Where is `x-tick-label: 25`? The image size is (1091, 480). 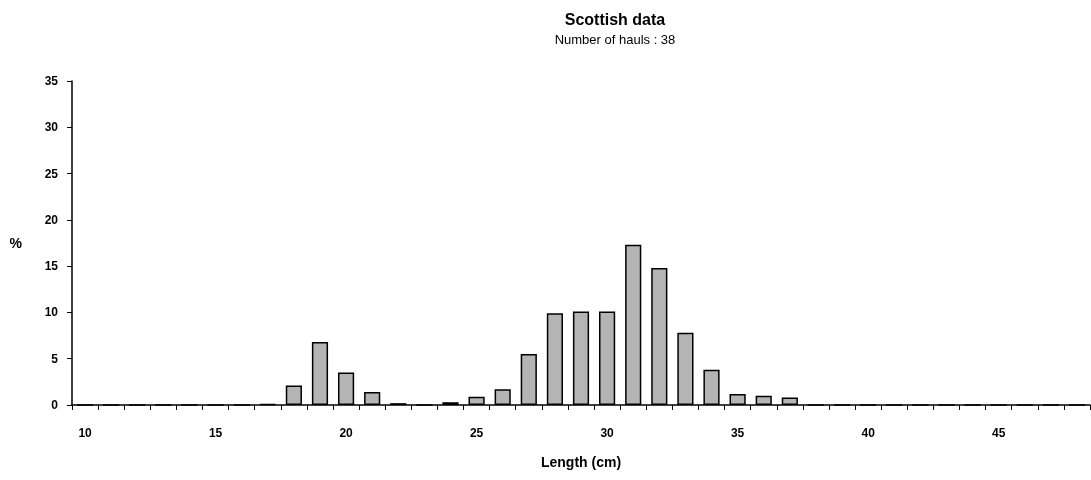
x-tick-label: 25 is located at coordinates (476, 433).